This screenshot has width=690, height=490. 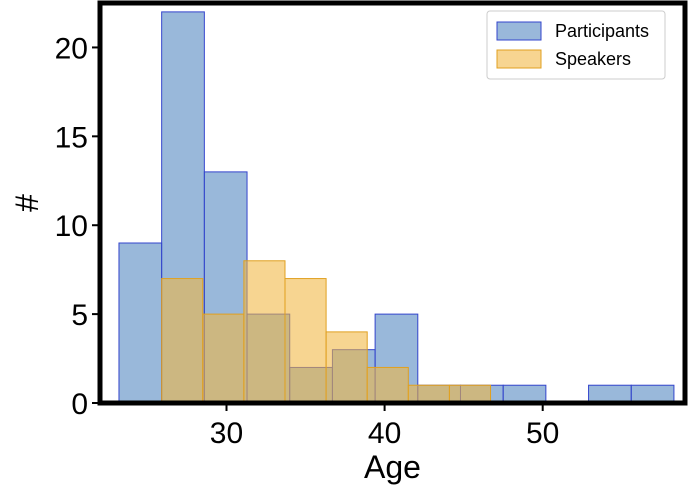 What do you see at coordinates (27, 203) in the screenshot?
I see `y-axis-label: #` at bounding box center [27, 203].